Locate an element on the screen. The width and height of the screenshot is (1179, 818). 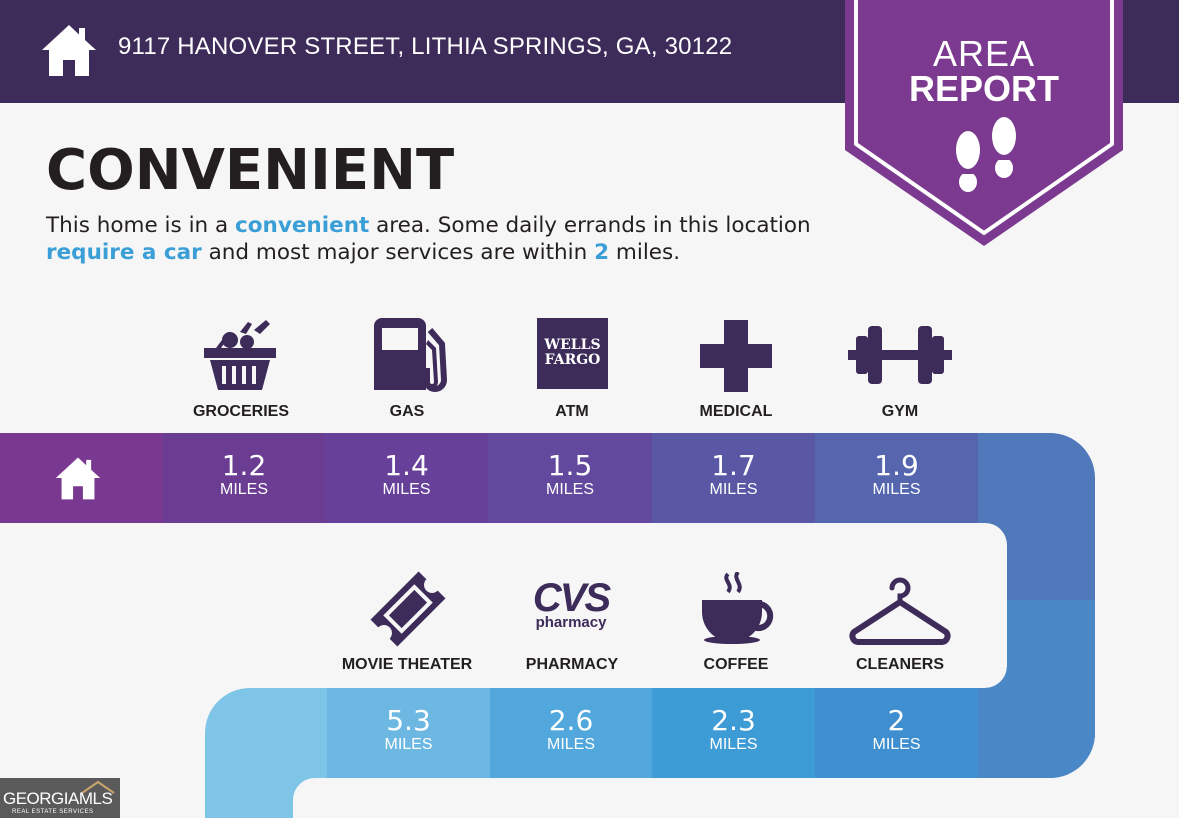
area-report-badge is located at coordinates (984, 123).